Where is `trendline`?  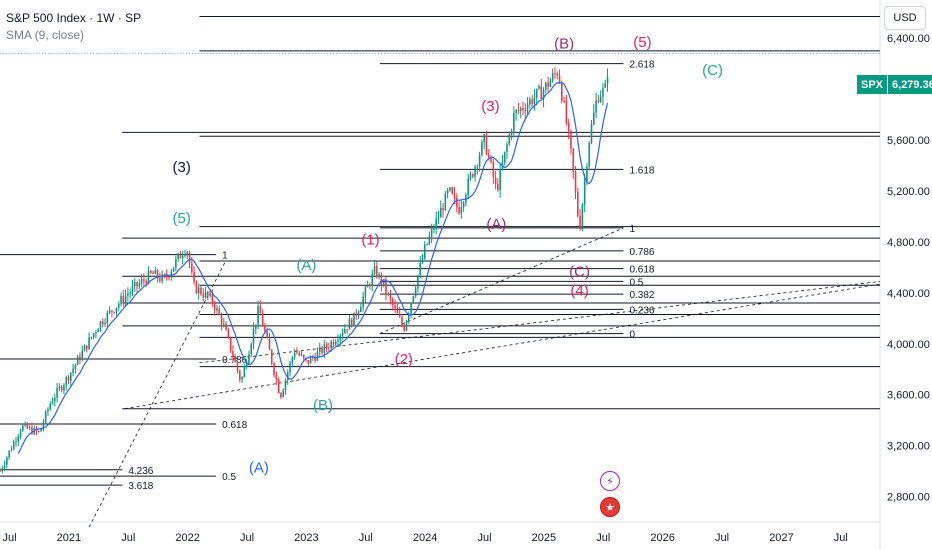
trendline is located at coordinates (501, 280).